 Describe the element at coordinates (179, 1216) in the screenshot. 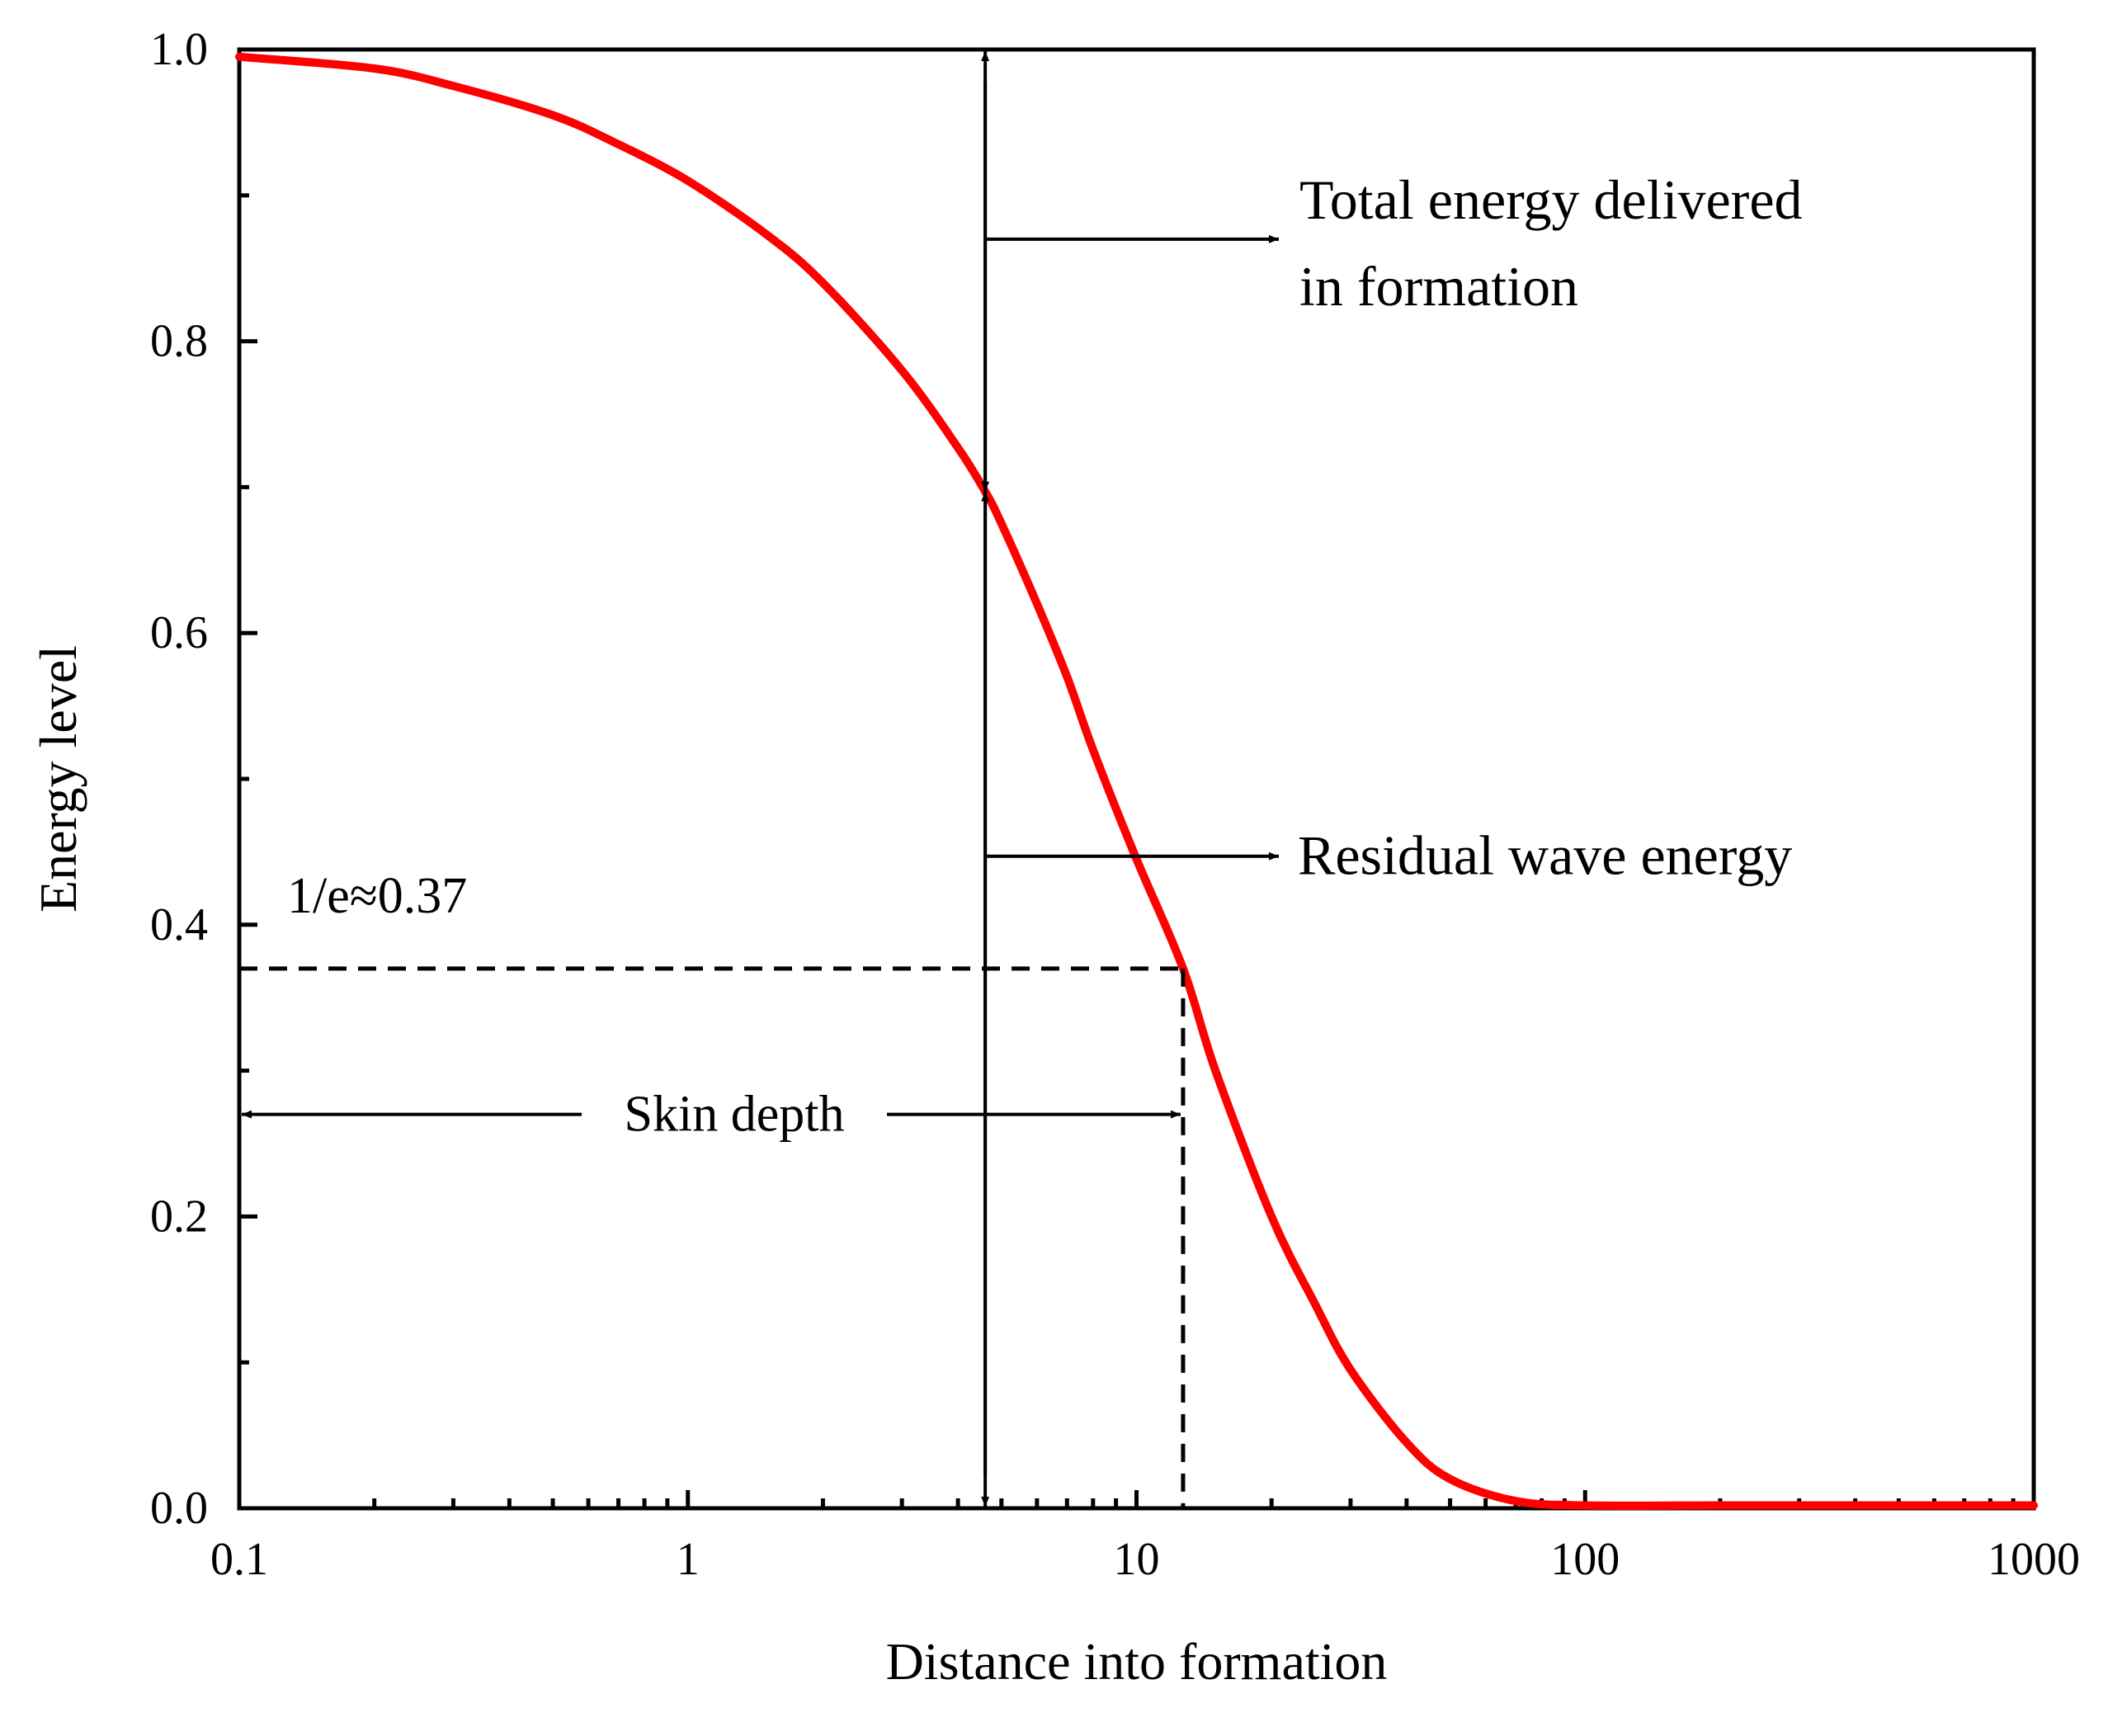

I see `y-tick-label: 0.2` at that location.